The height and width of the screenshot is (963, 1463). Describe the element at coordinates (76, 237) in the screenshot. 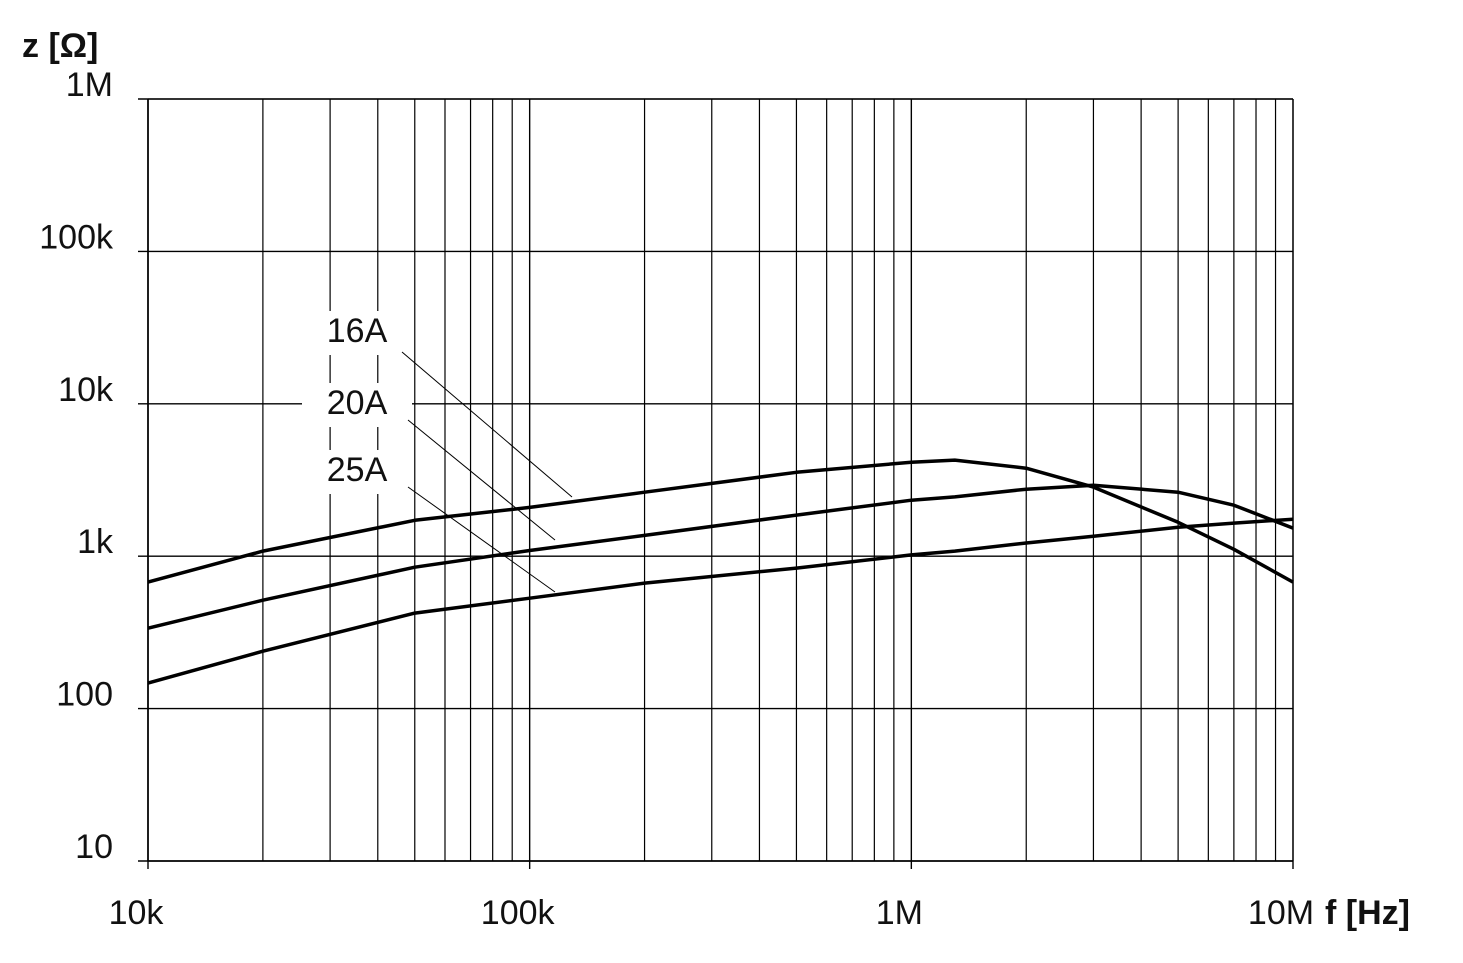

I see `y-tick-label: 100k` at that location.